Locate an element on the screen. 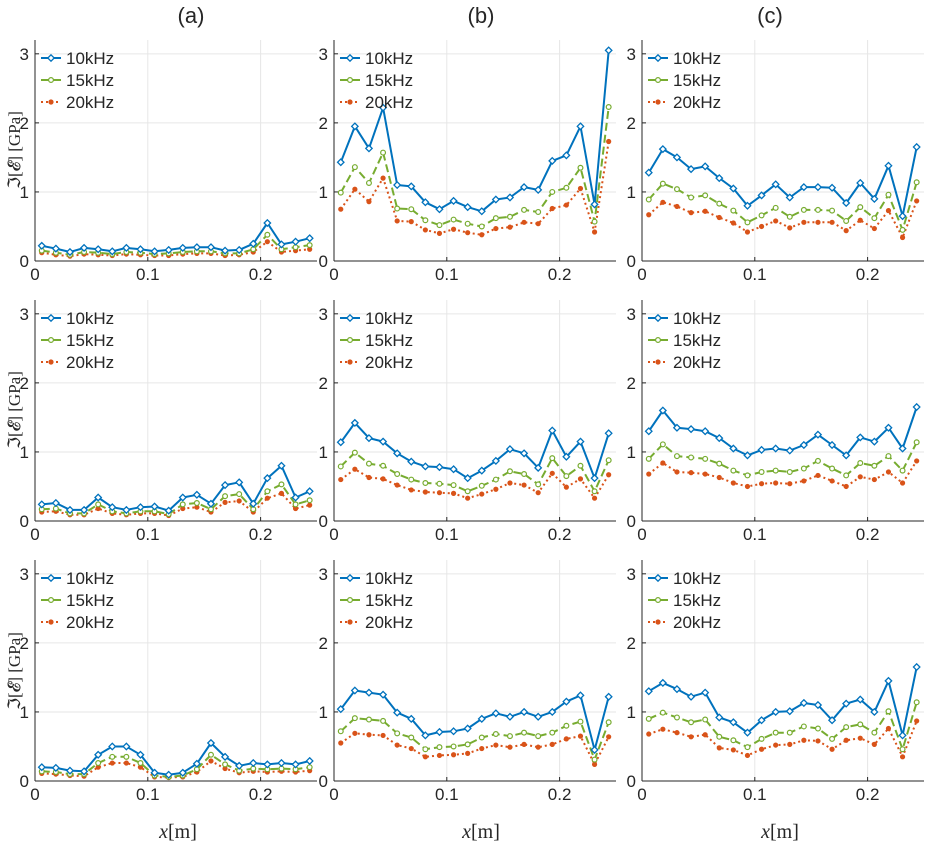  chart-panel-row1-c: 0 0.1 0.2 0 1 2 3 10kHz 15kHz 20kHz is located at coordinates (775, 162).